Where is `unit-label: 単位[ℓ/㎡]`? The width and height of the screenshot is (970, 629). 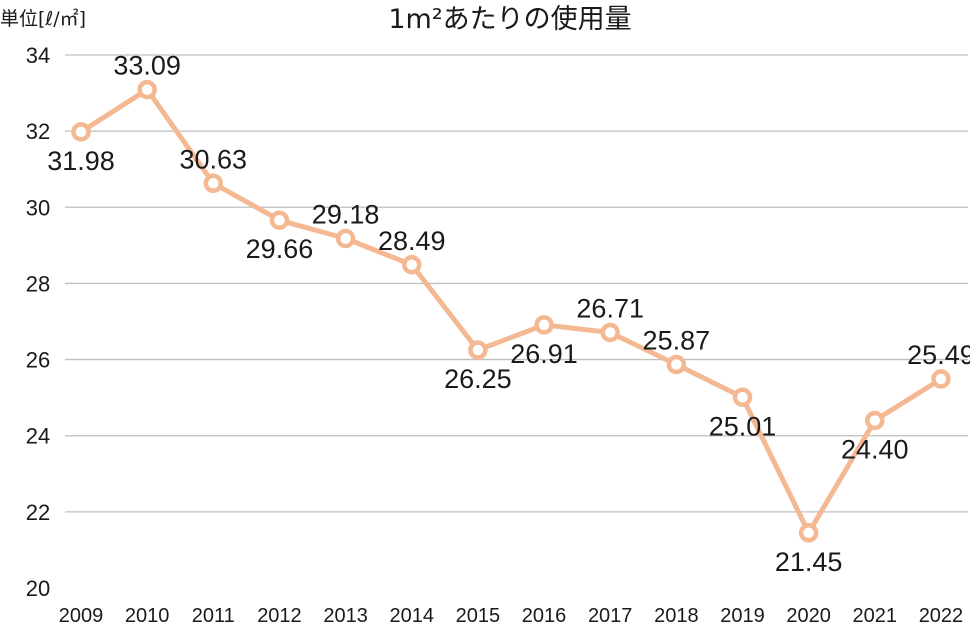 unit-label: 単位[ℓ/㎡] is located at coordinates (43, 18).